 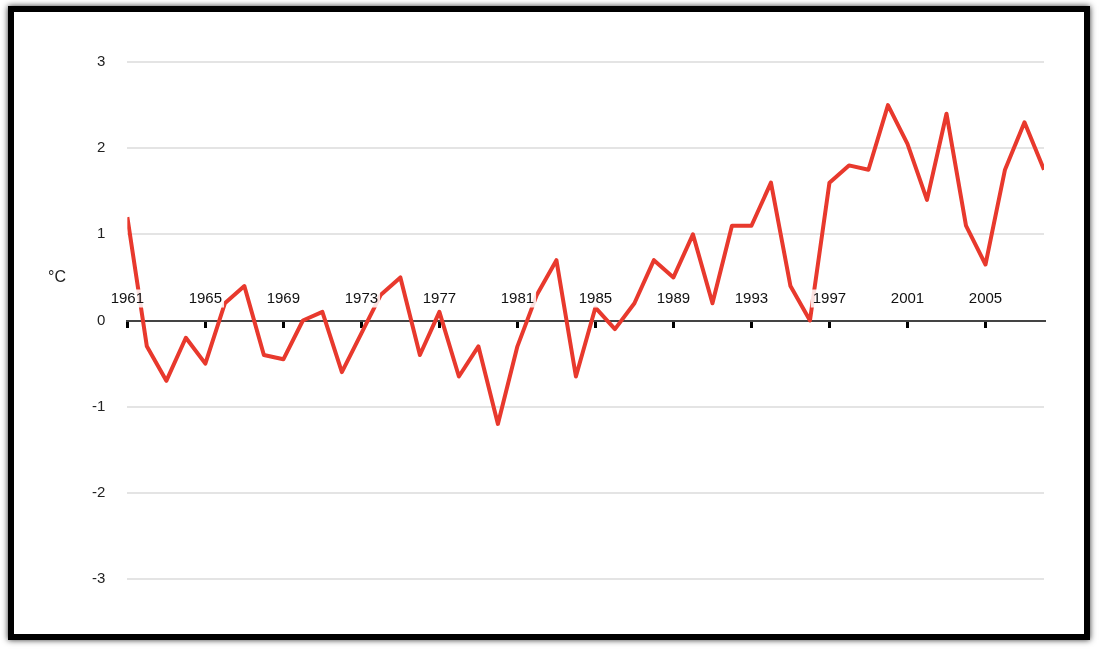 What do you see at coordinates (101, 233) in the screenshot?
I see `y-tick-label: 1` at bounding box center [101, 233].